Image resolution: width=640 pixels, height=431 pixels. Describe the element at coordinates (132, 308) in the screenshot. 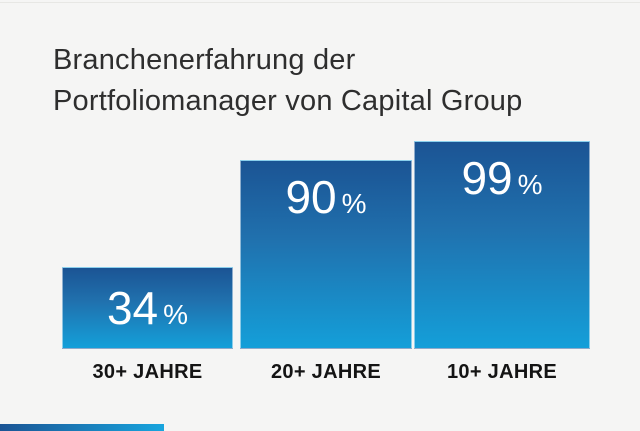

I see `bar-value-number: 34` at that location.